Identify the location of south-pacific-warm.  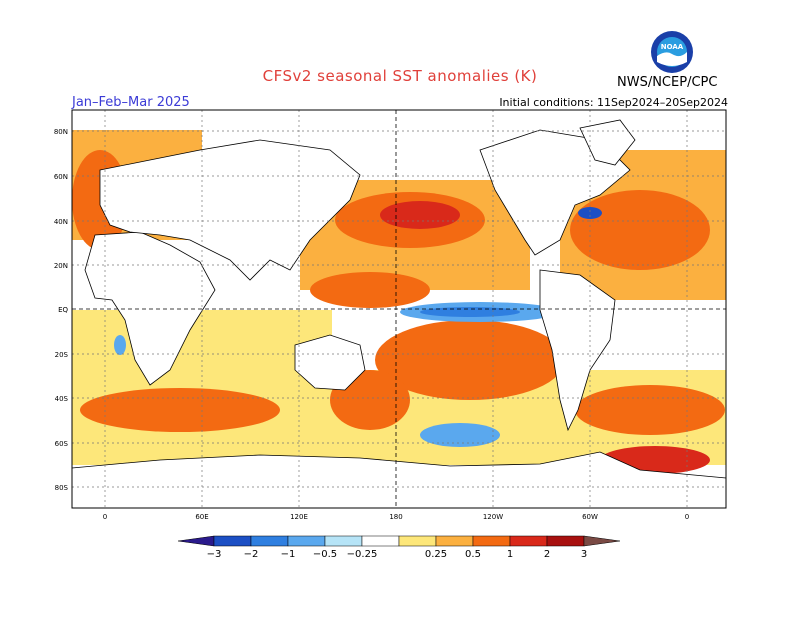
(470, 360).